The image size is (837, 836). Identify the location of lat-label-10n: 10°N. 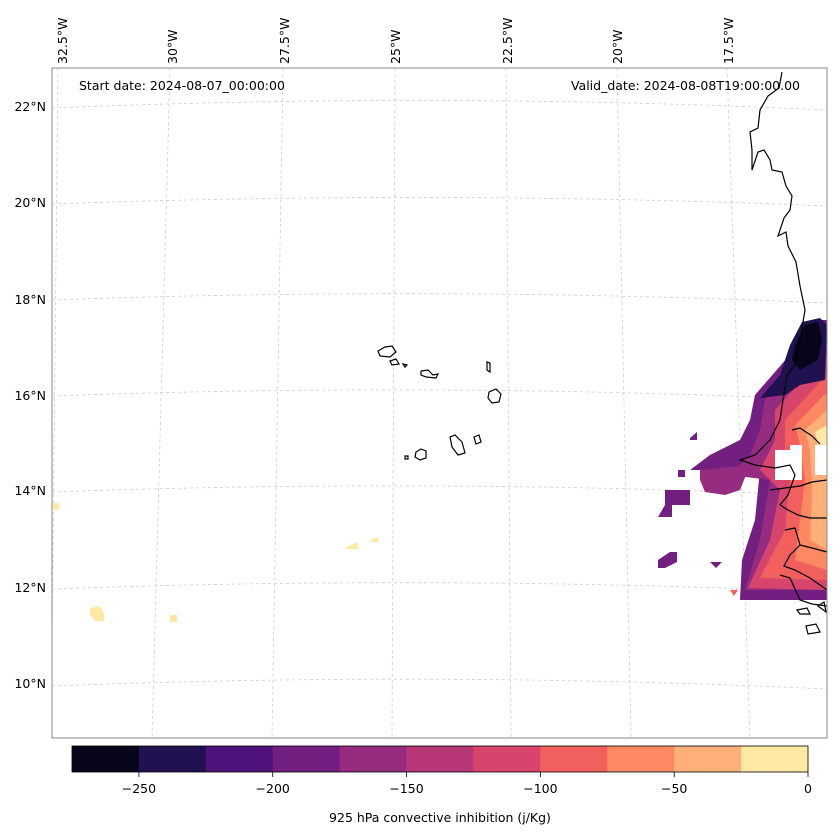
(30, 683).